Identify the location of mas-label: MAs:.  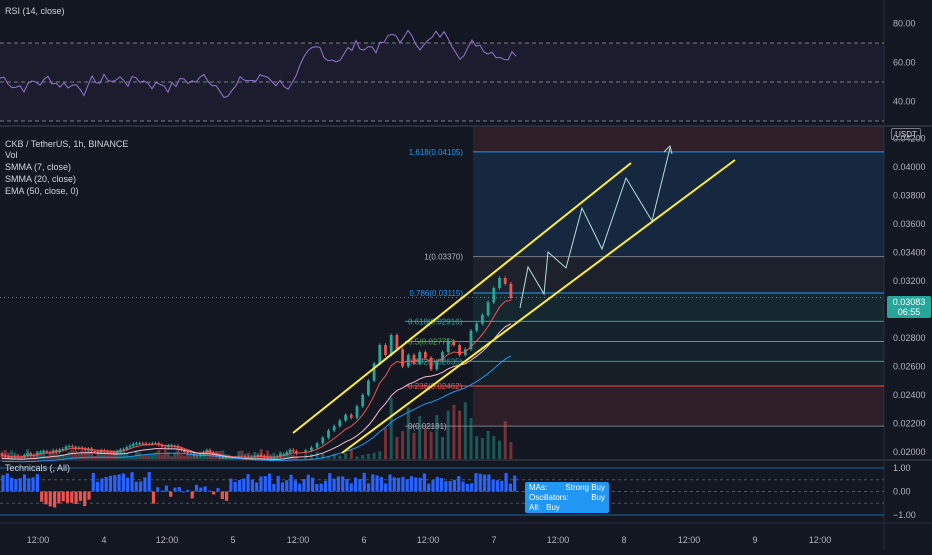
(538, 487).